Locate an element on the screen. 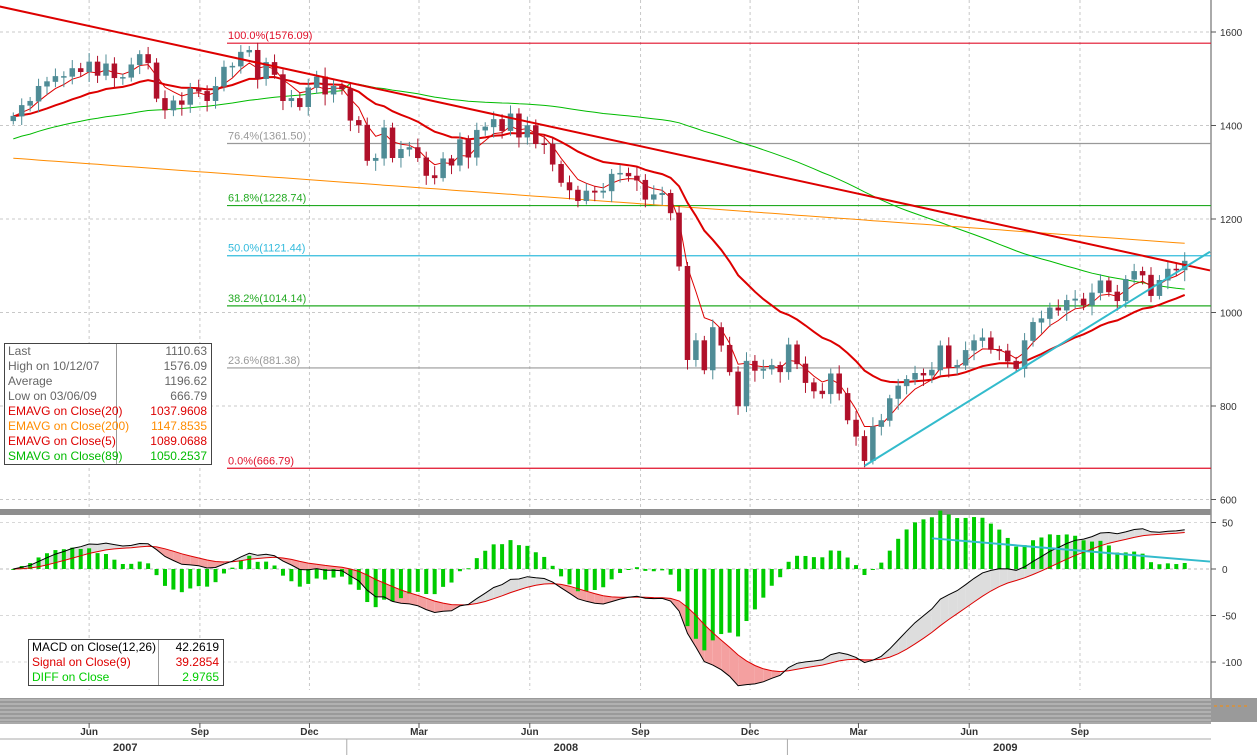  legend-row-ema20: EMAVG on Close(20) 1037.9608 is located at coordinates (108, 411).